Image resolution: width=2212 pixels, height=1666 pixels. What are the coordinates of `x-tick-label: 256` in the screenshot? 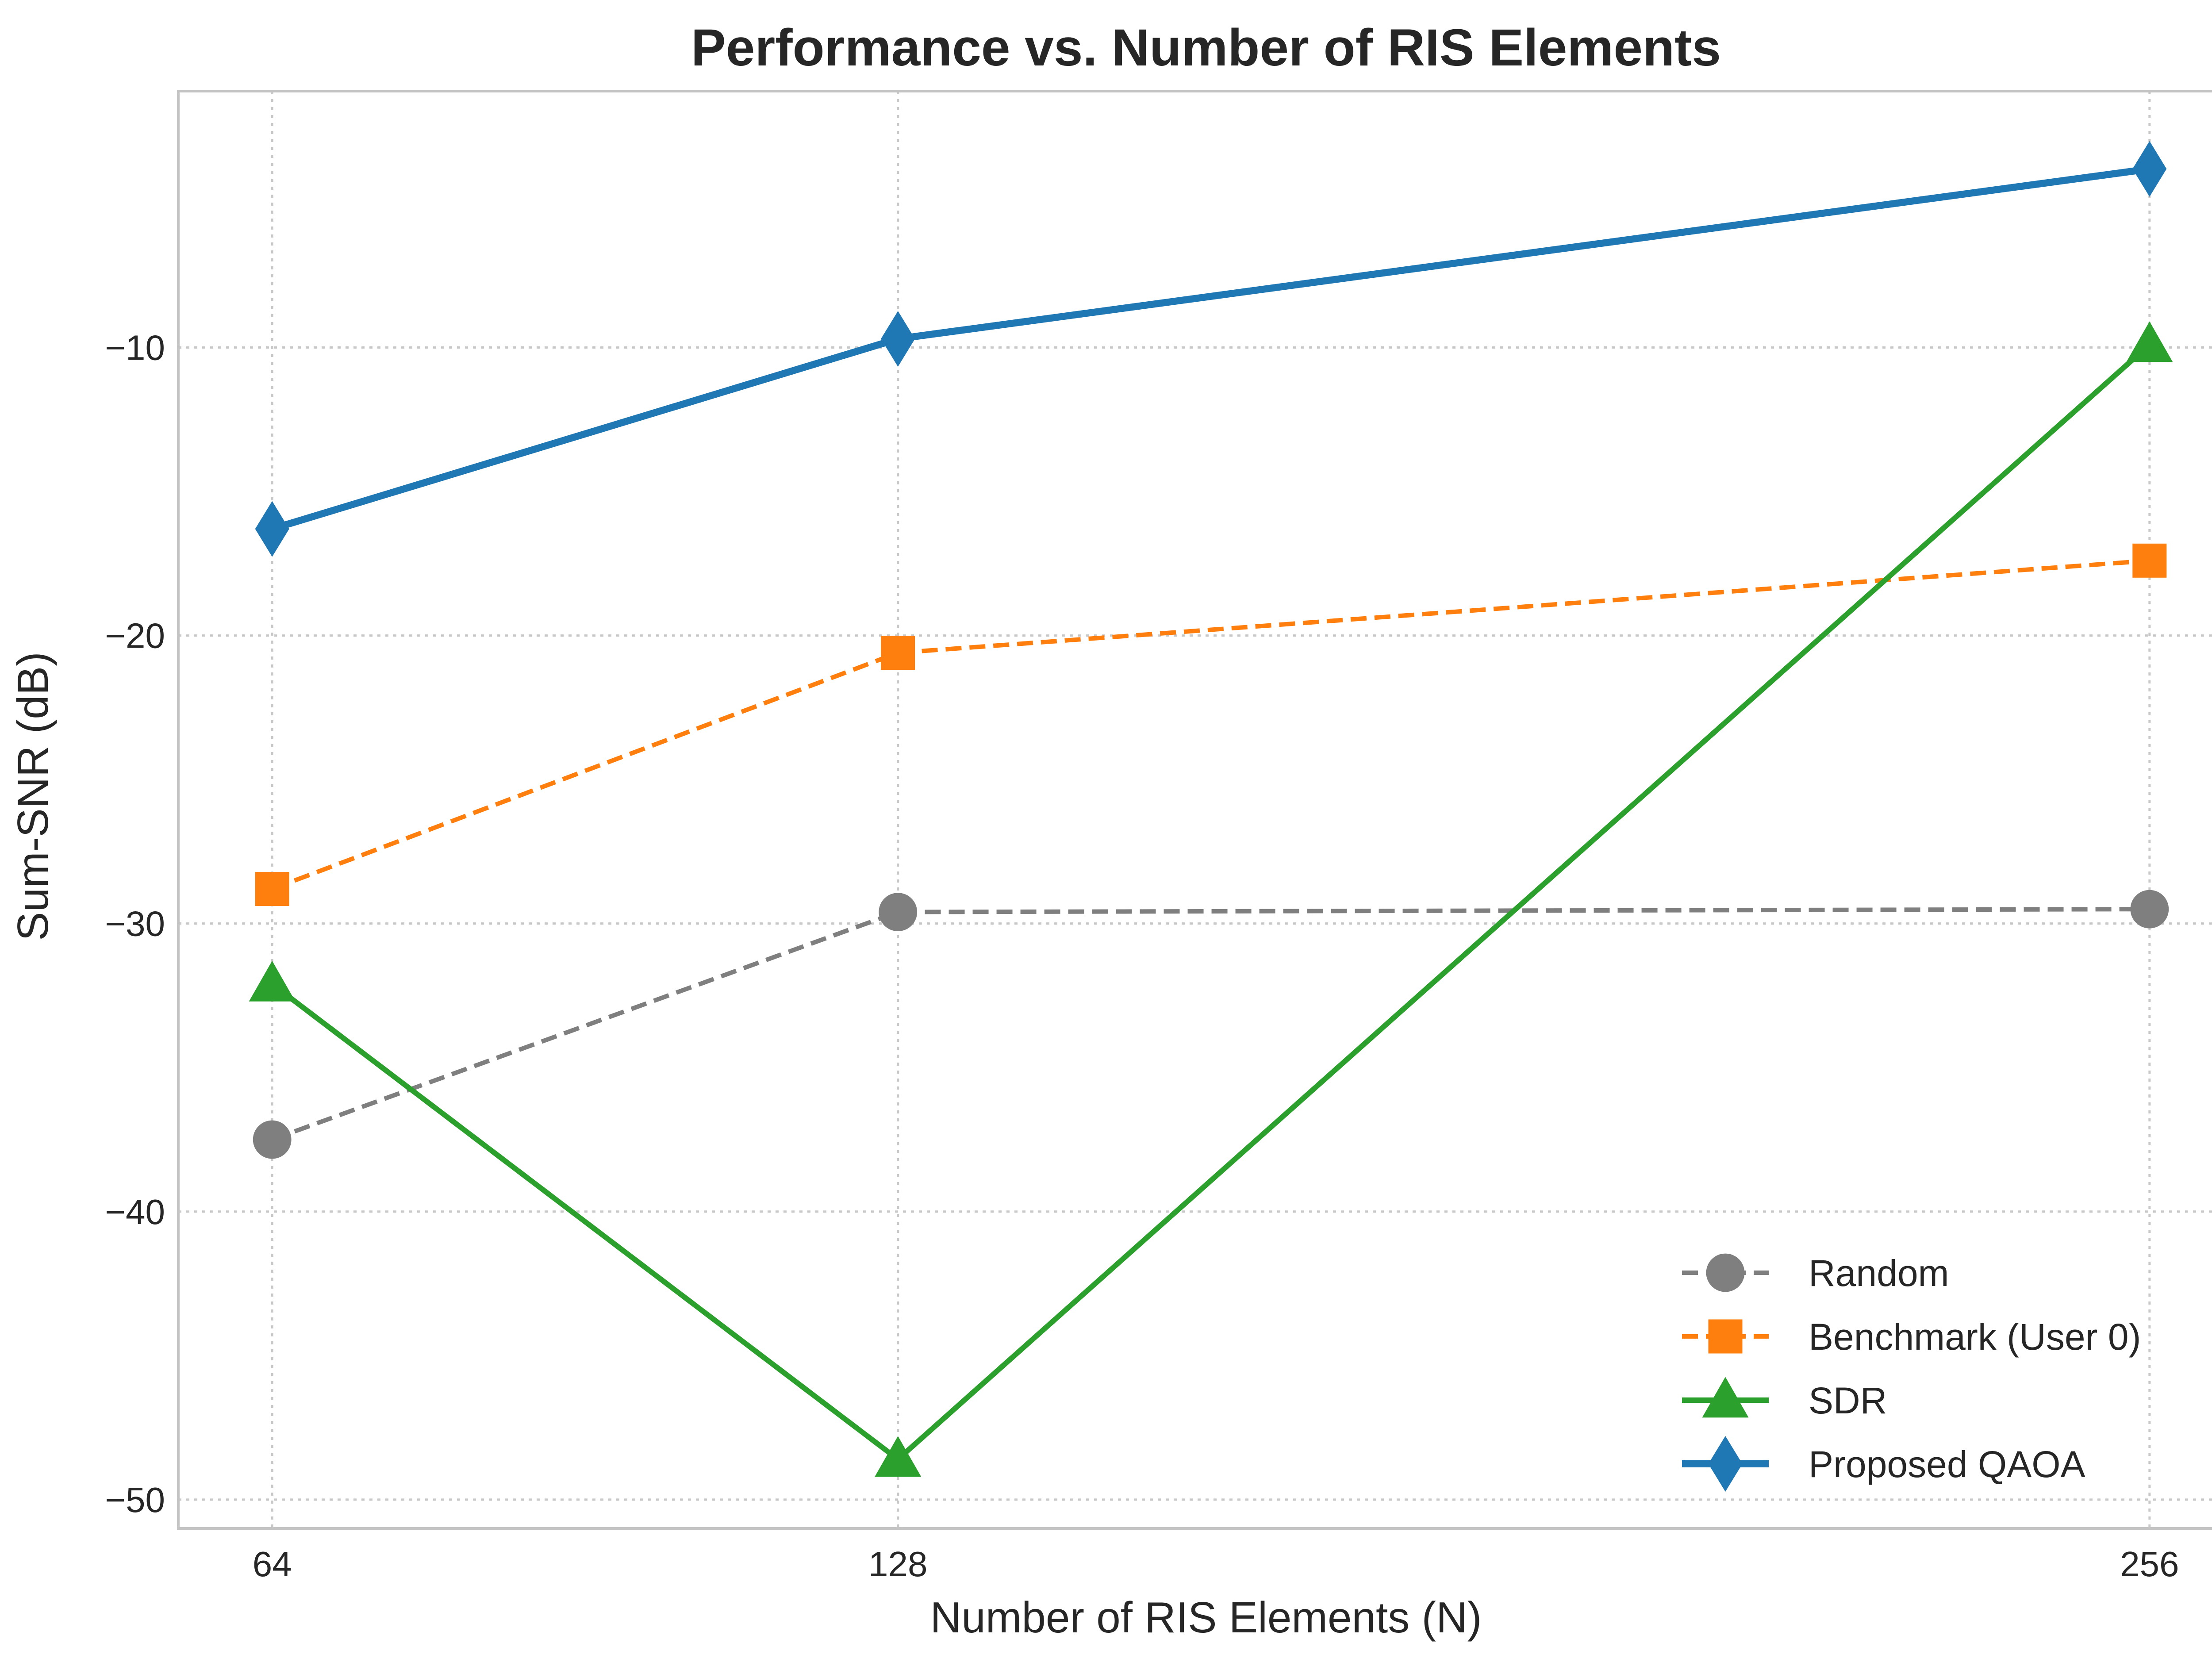 It's located at (2150, 1564).